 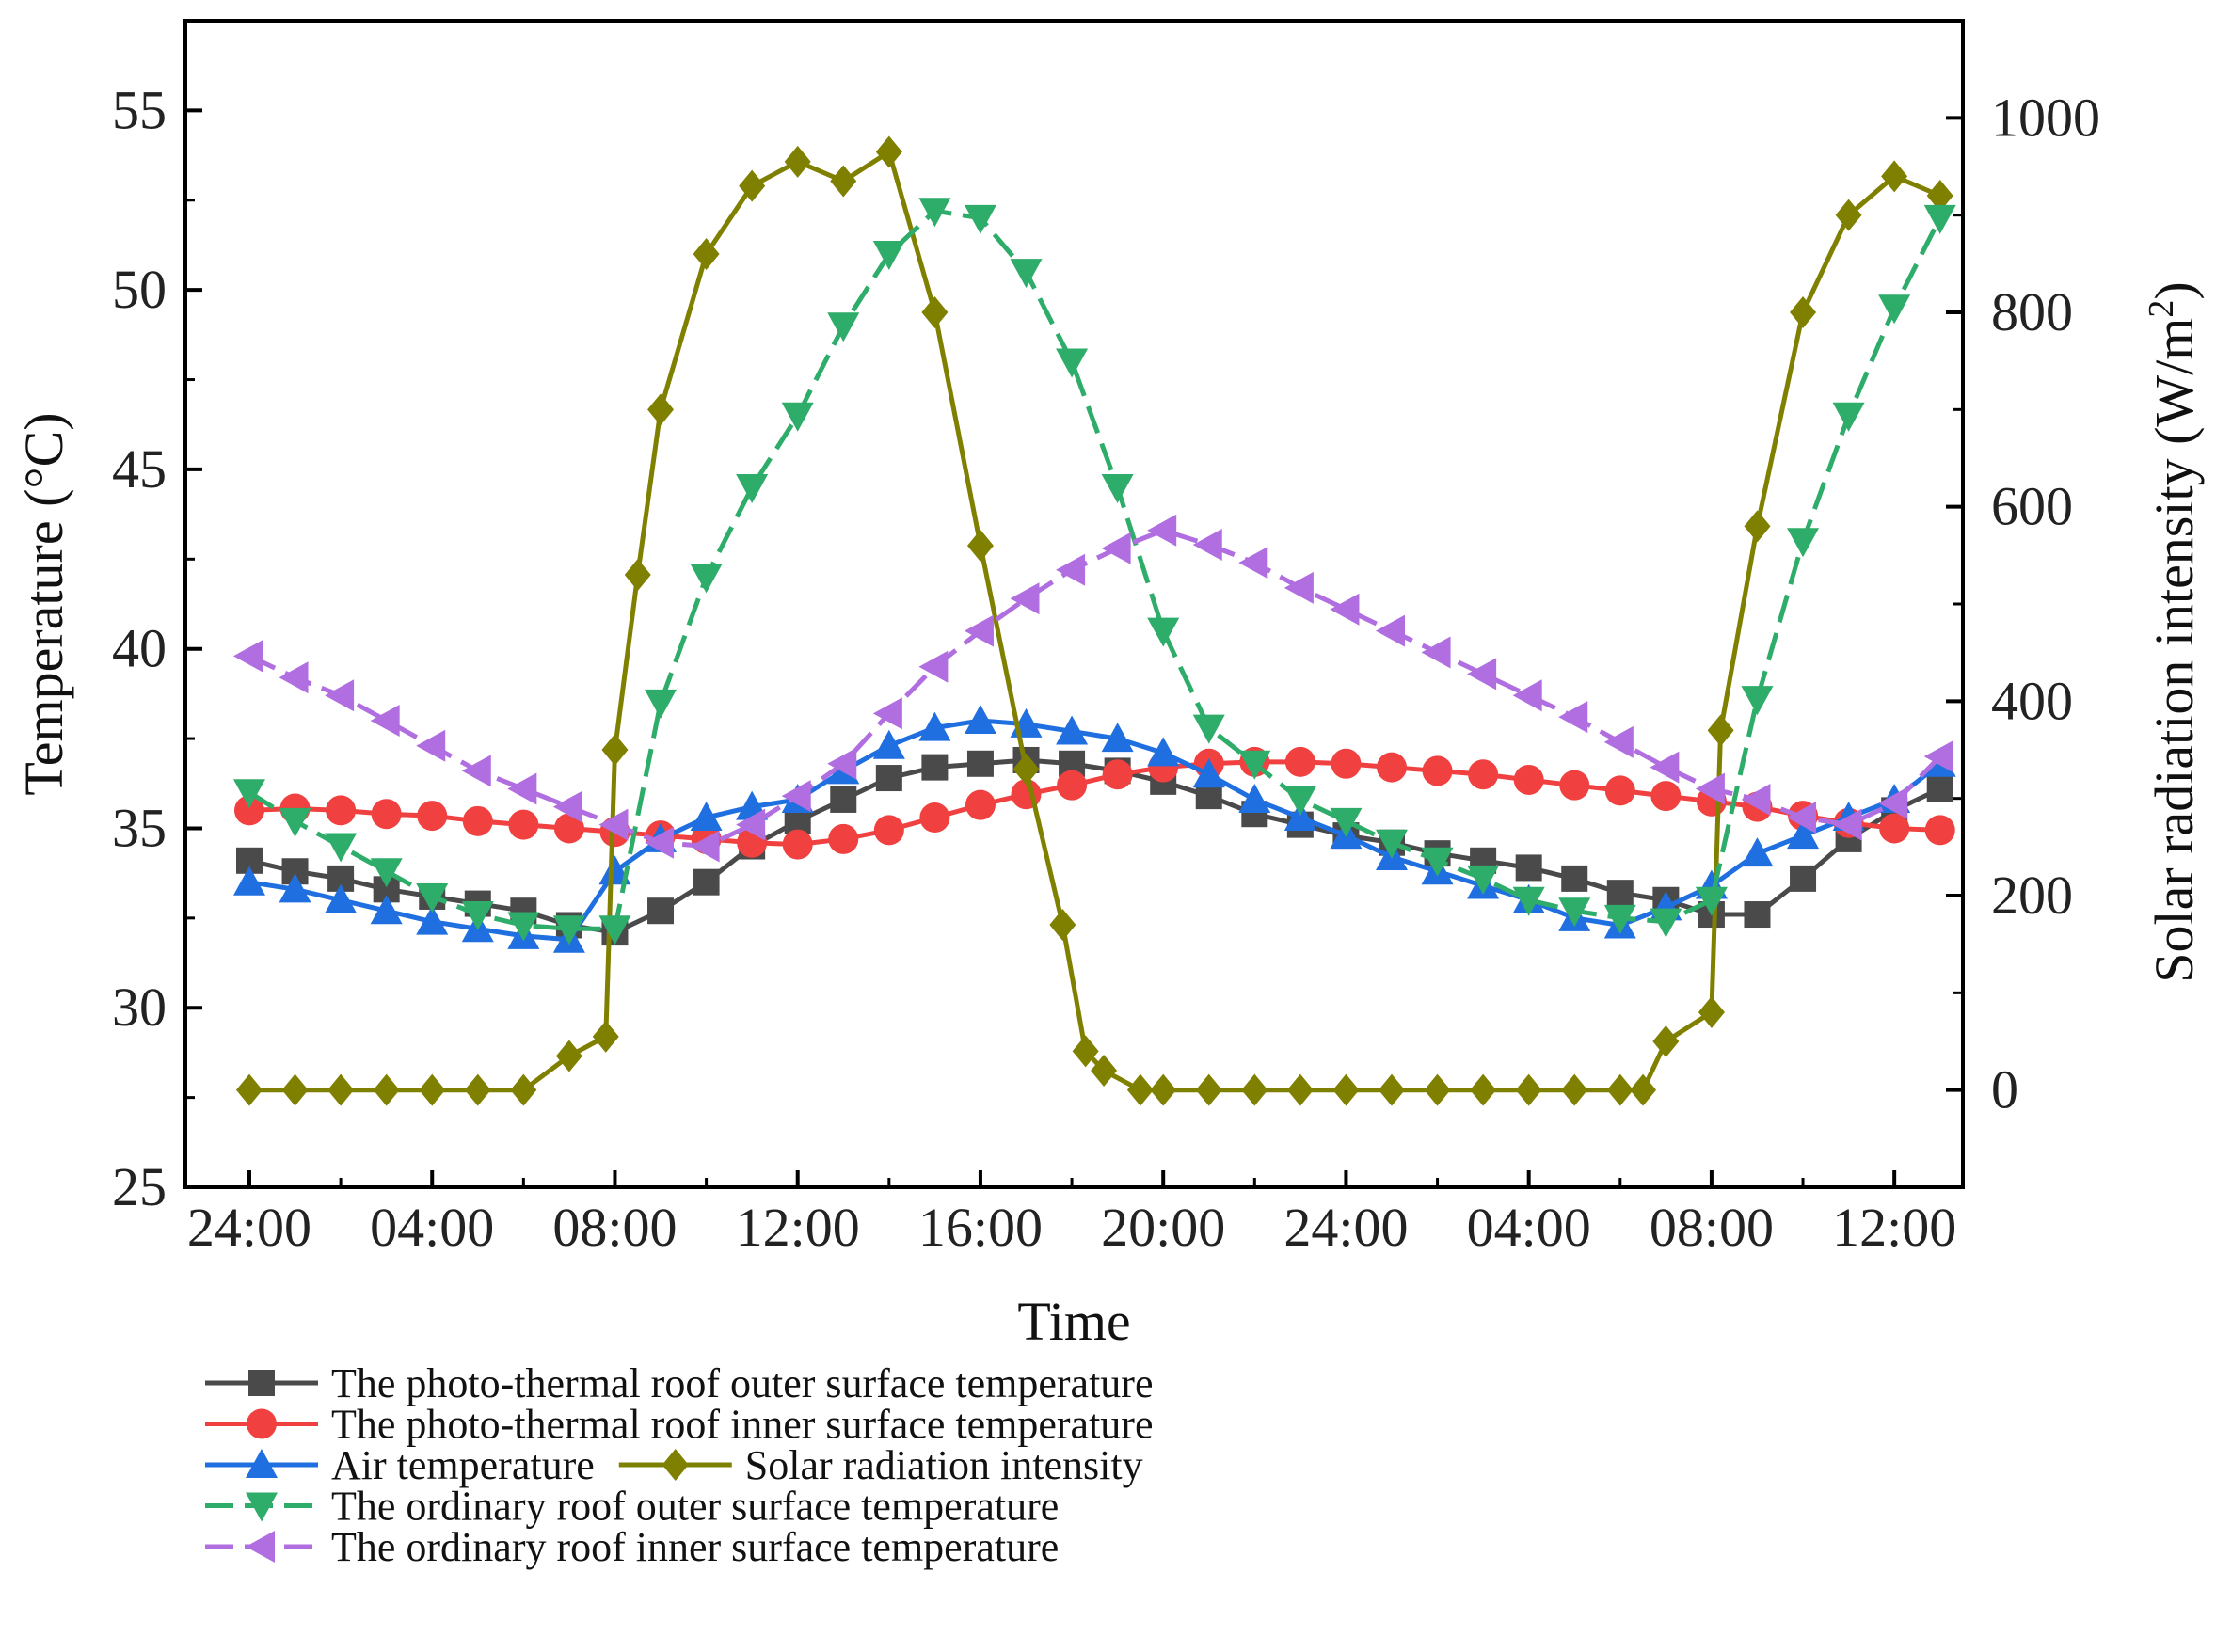 What do you see at coordinates (139, 289) in the screenshot?
I see `y-tick-label: 50` at bounding box center [139, 289].